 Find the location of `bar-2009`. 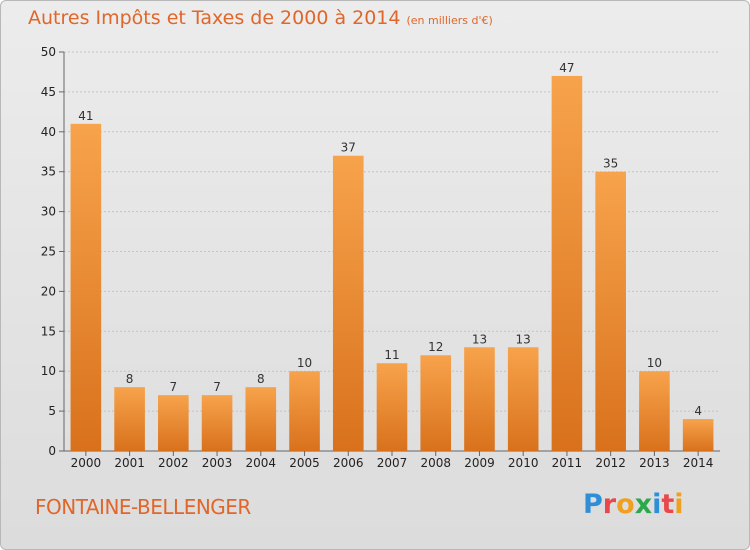

bar-2009 is located at coordinates (479, 399).